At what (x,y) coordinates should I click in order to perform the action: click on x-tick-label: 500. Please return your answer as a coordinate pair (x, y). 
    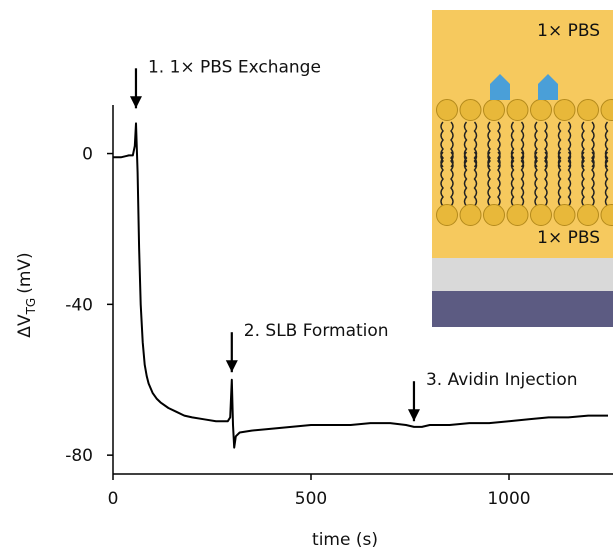
    Looking at the image, I should click on (311, 499).